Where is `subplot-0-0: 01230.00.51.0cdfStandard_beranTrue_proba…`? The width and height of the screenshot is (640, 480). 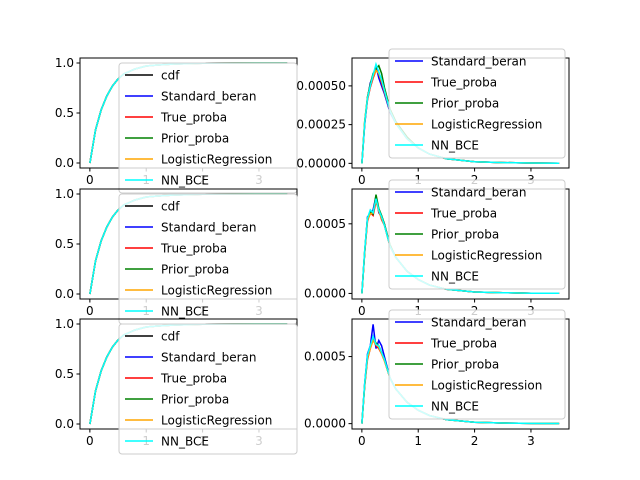
subplot-0-0: 01230.00.51.0cdfStandard_beranTrue_proba… is located at coordinates (176, 125).